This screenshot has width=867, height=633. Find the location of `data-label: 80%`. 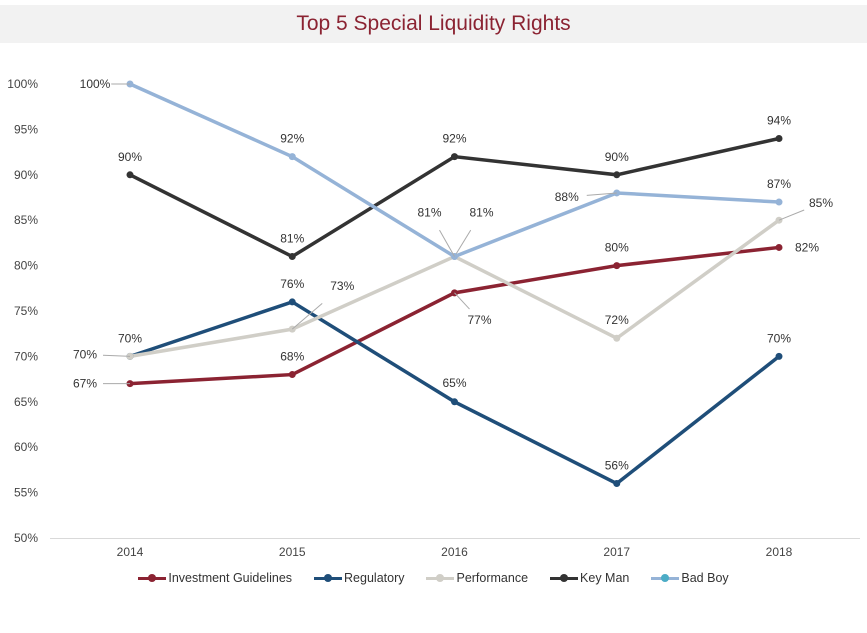

data-label: 80% is located at coordinates (617, 248).